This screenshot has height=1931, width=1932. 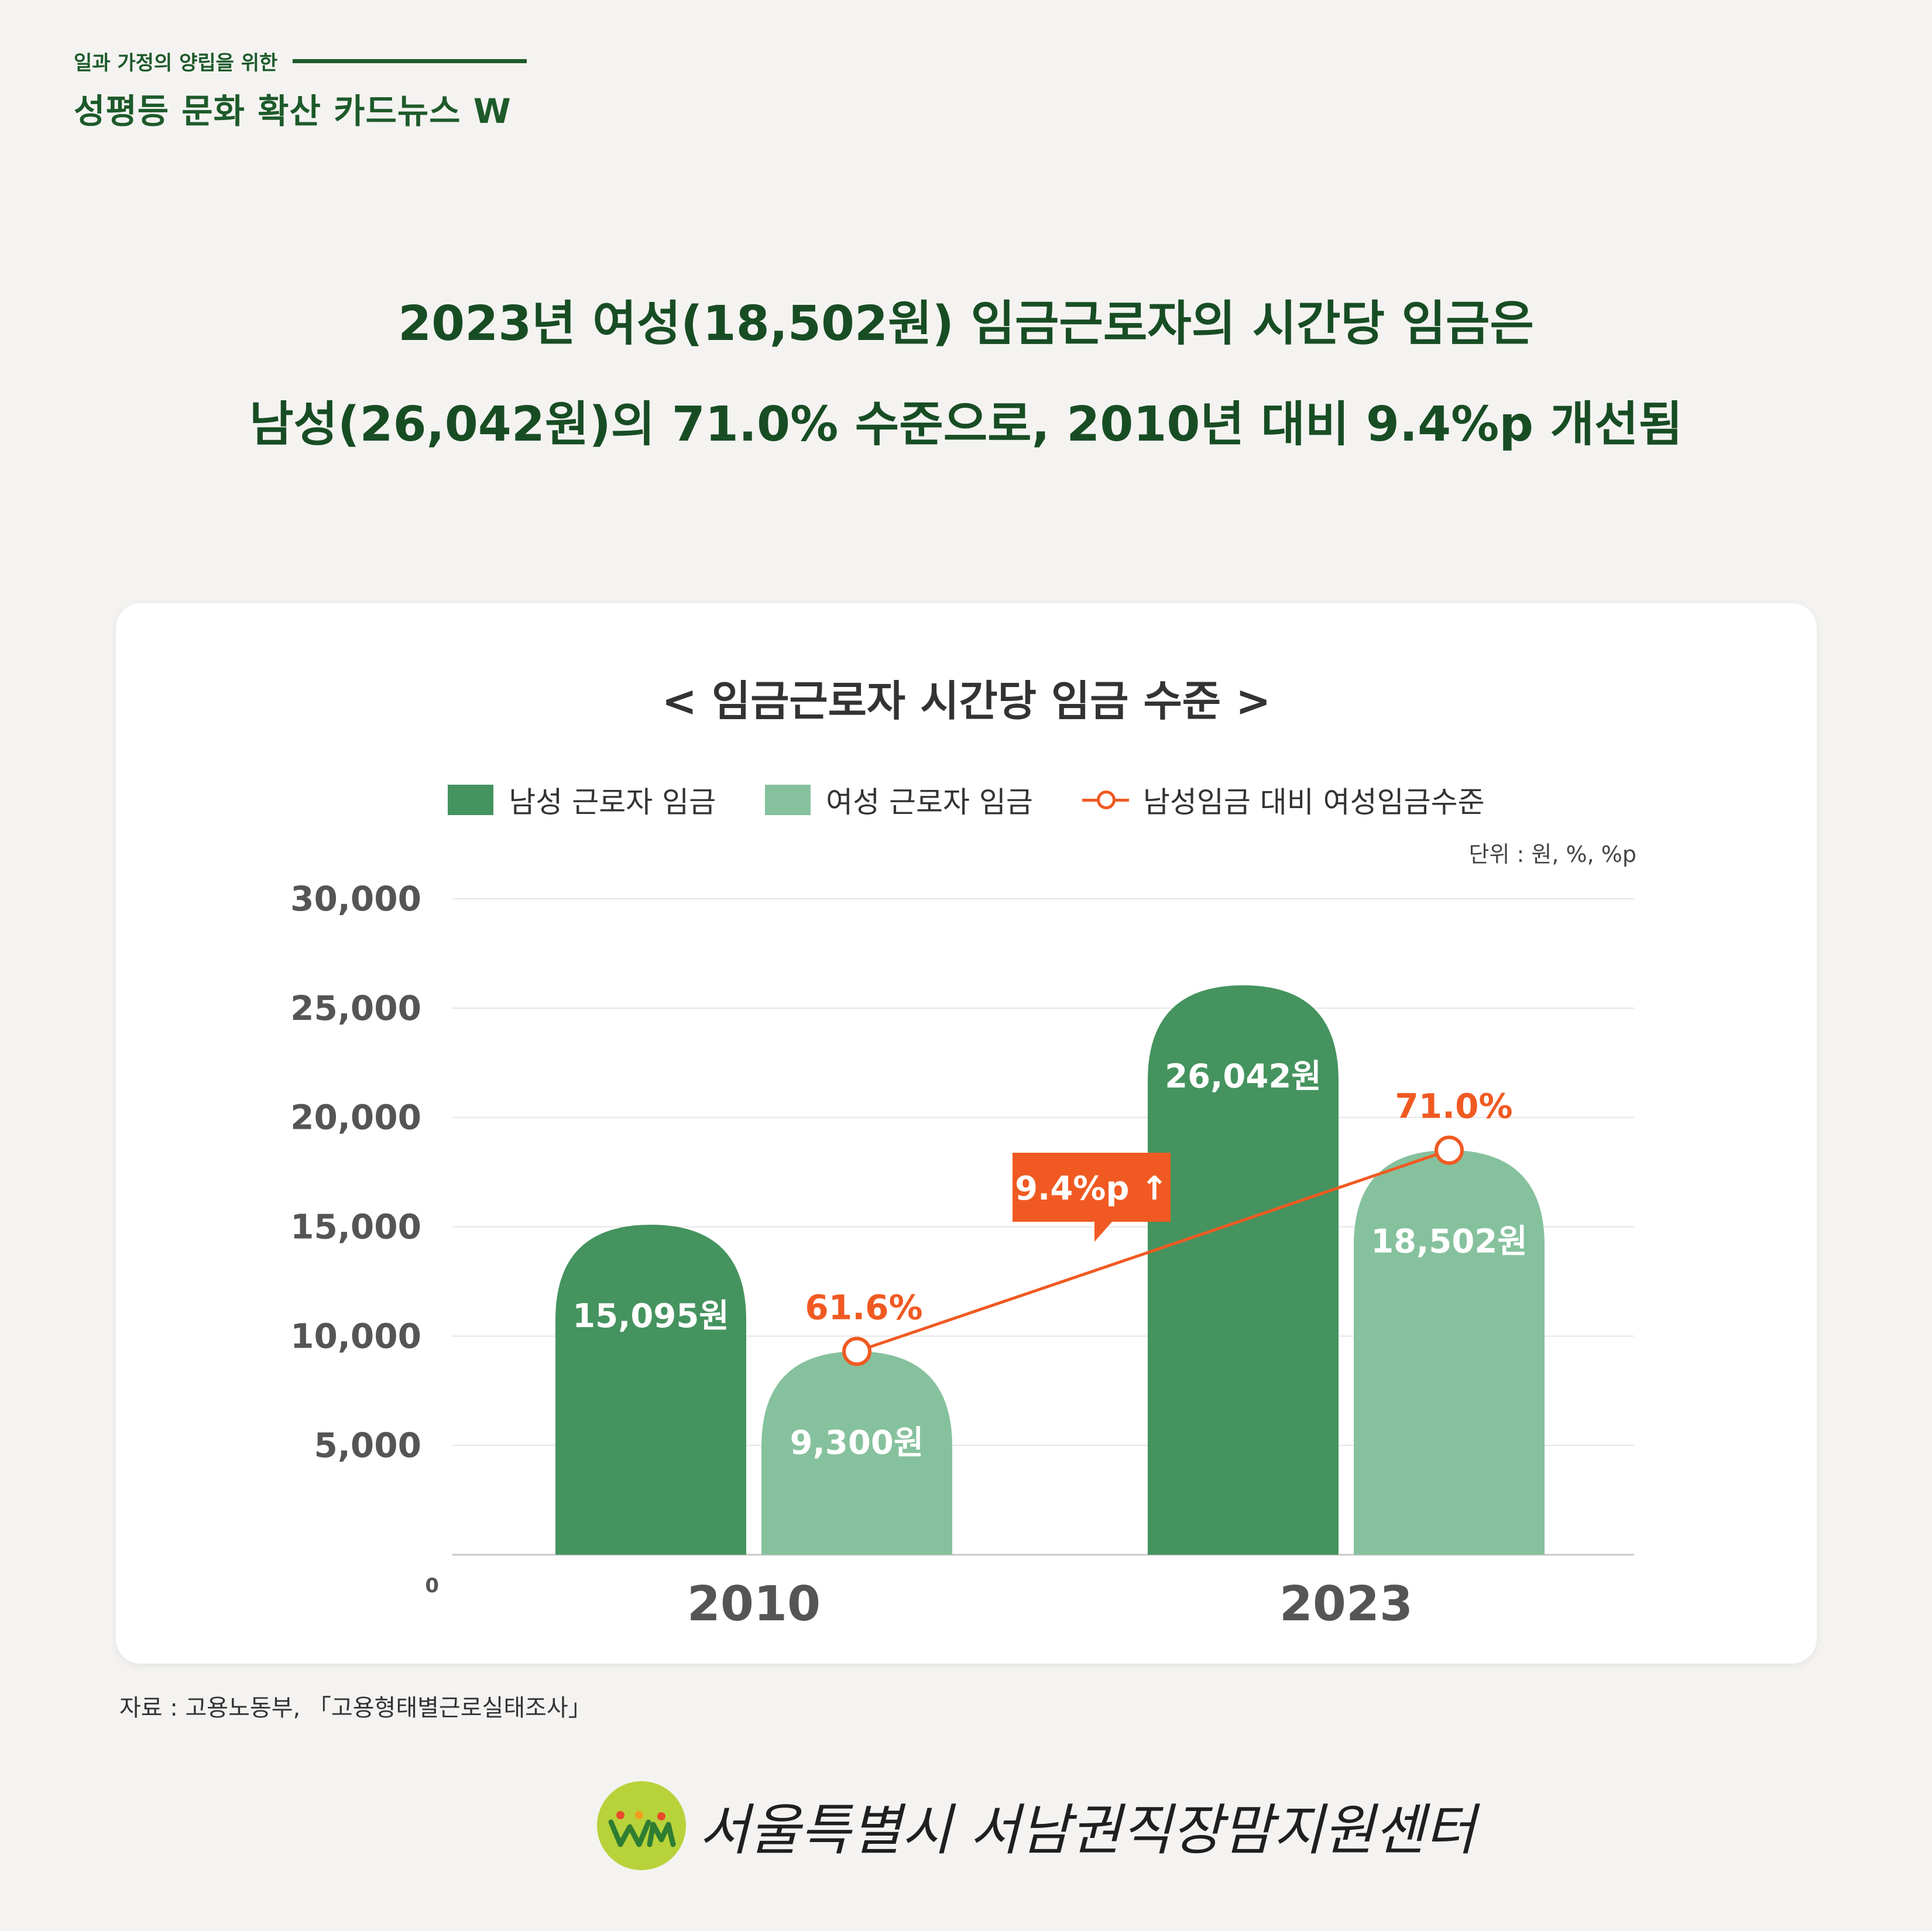 What do you see at coordinates (864, 1307) in the screenshot?
I see `ratio-label: 61.6%` at bounding box center [864, 1307].